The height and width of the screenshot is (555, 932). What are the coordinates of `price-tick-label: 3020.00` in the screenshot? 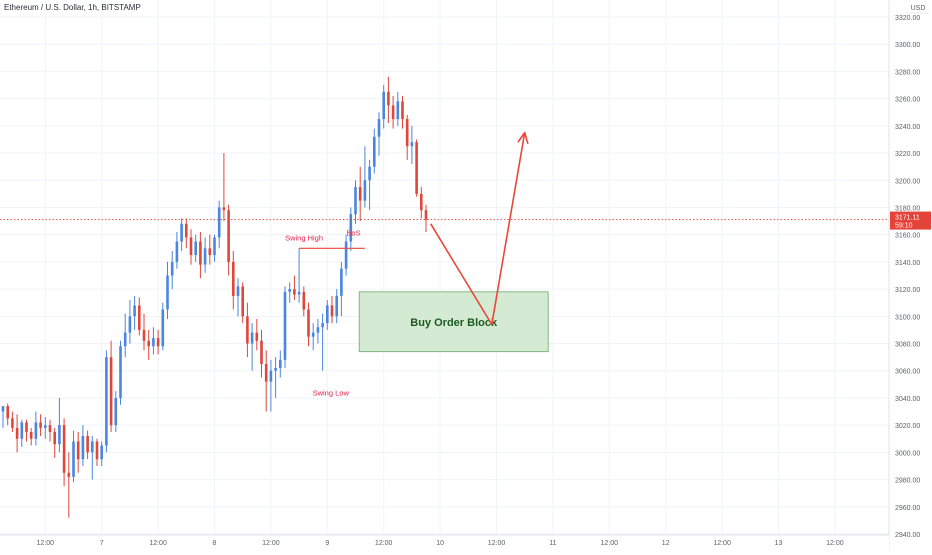 It's located at (907, 426).